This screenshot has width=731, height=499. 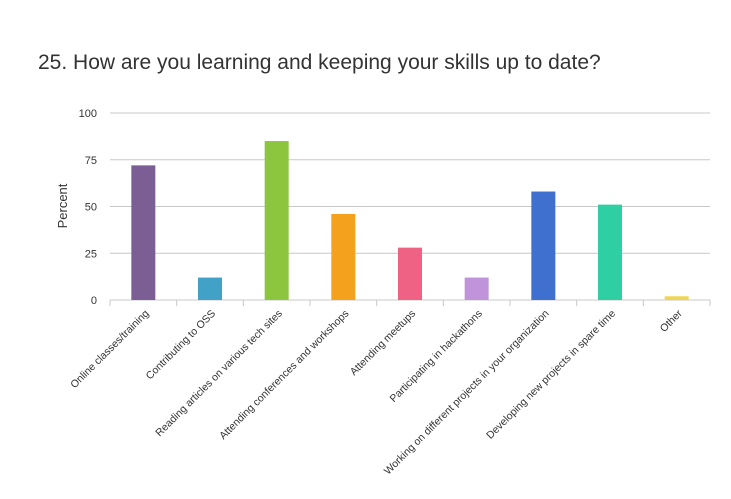 I want to click on y-axis-label: Percent, so click(x=62, y=205).